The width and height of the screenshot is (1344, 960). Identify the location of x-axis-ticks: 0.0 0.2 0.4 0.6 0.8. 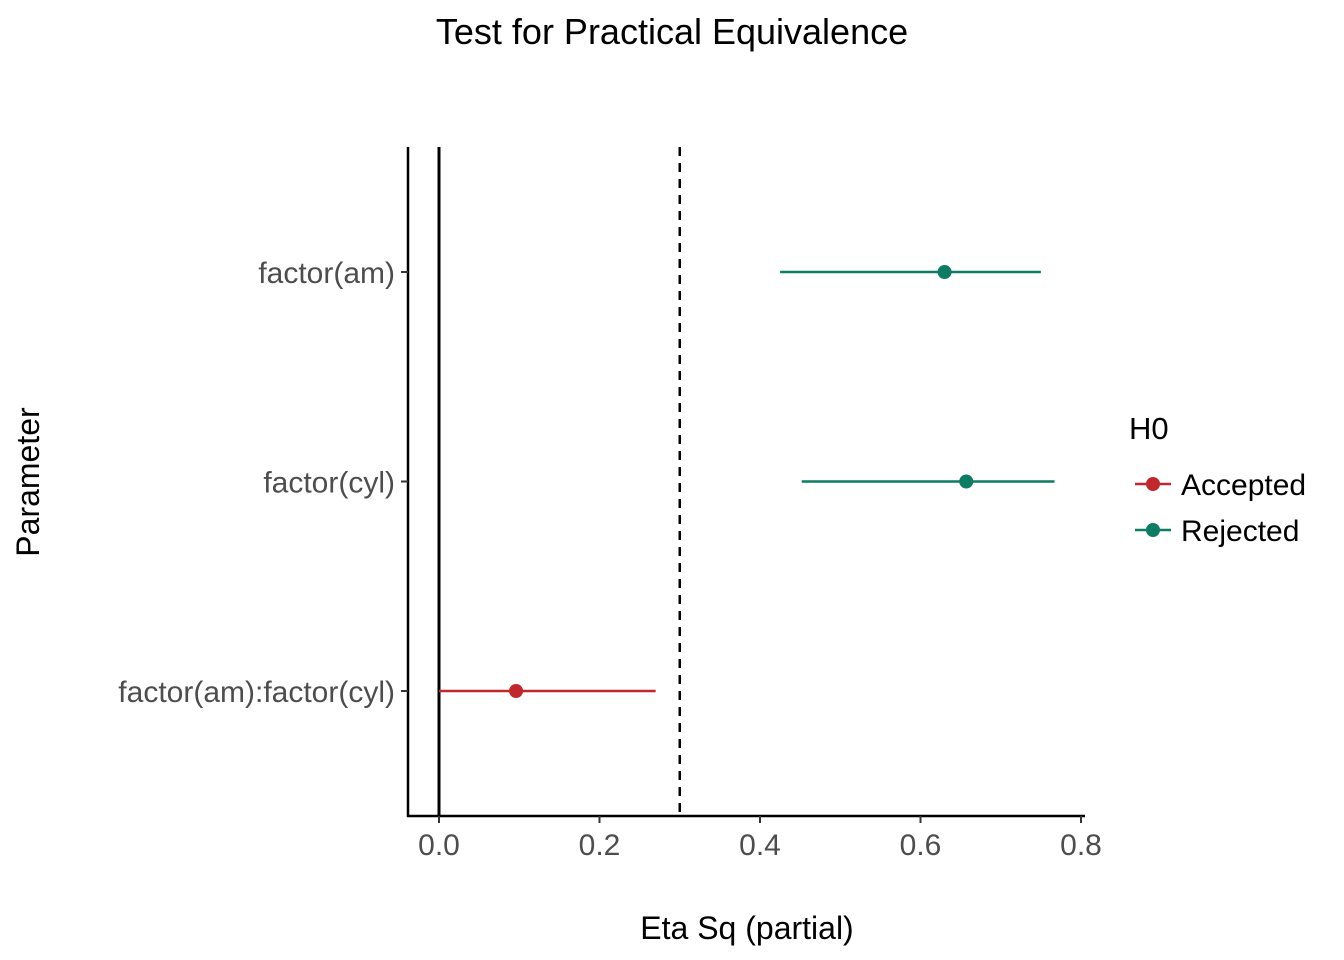
(760, 839).